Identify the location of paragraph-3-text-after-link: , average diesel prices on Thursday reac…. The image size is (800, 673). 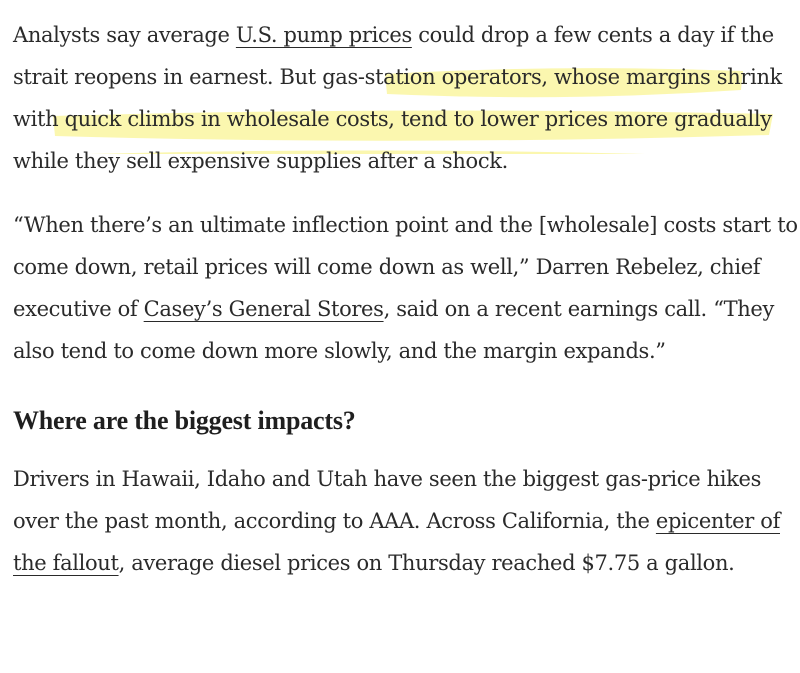
(426, 563).